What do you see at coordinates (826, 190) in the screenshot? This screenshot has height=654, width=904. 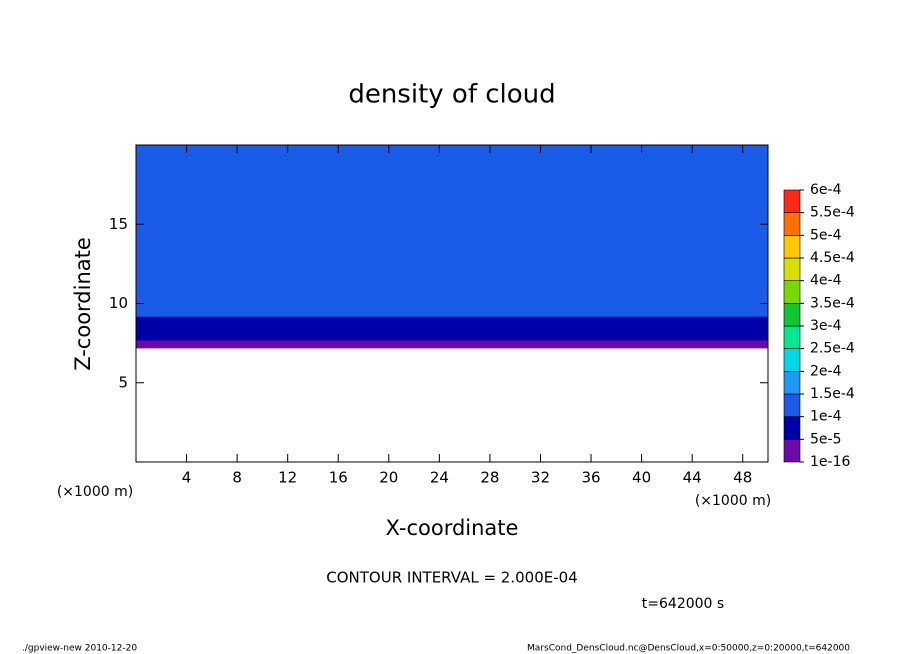 I see `colorbar-label: 6e-4` at bounding box center [826, 190].